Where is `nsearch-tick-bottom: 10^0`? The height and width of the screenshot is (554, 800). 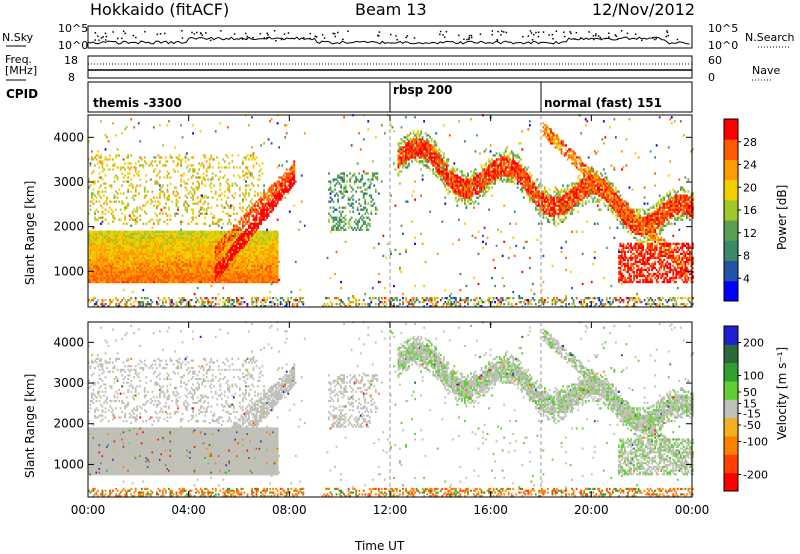
nsearch-tick-bottom: 10^0 is located at coordinates (723, 45).